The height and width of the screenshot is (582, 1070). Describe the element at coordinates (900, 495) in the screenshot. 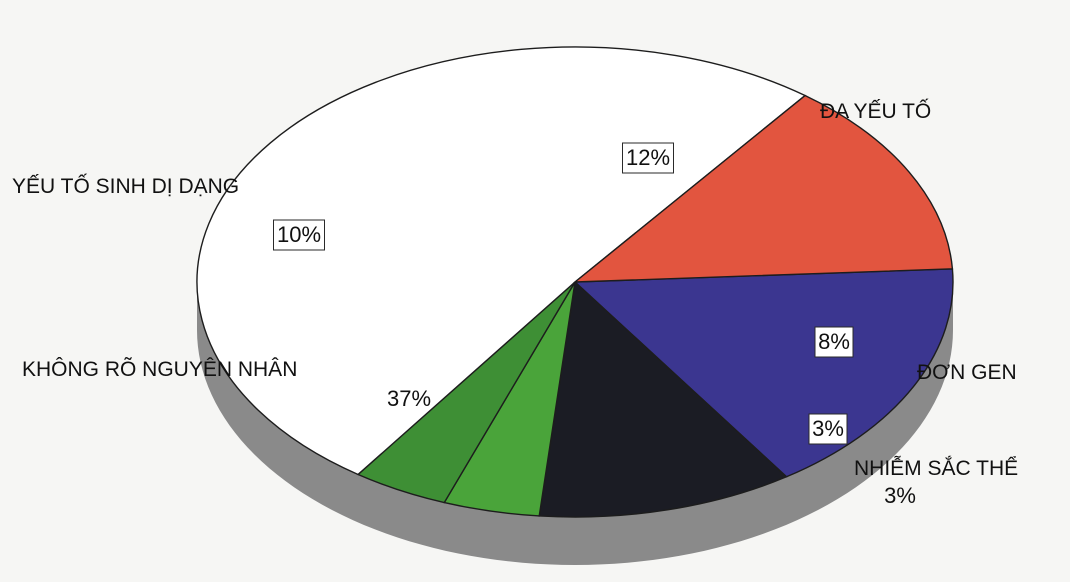

I see `slice-value-label-4: 3%` at that location.